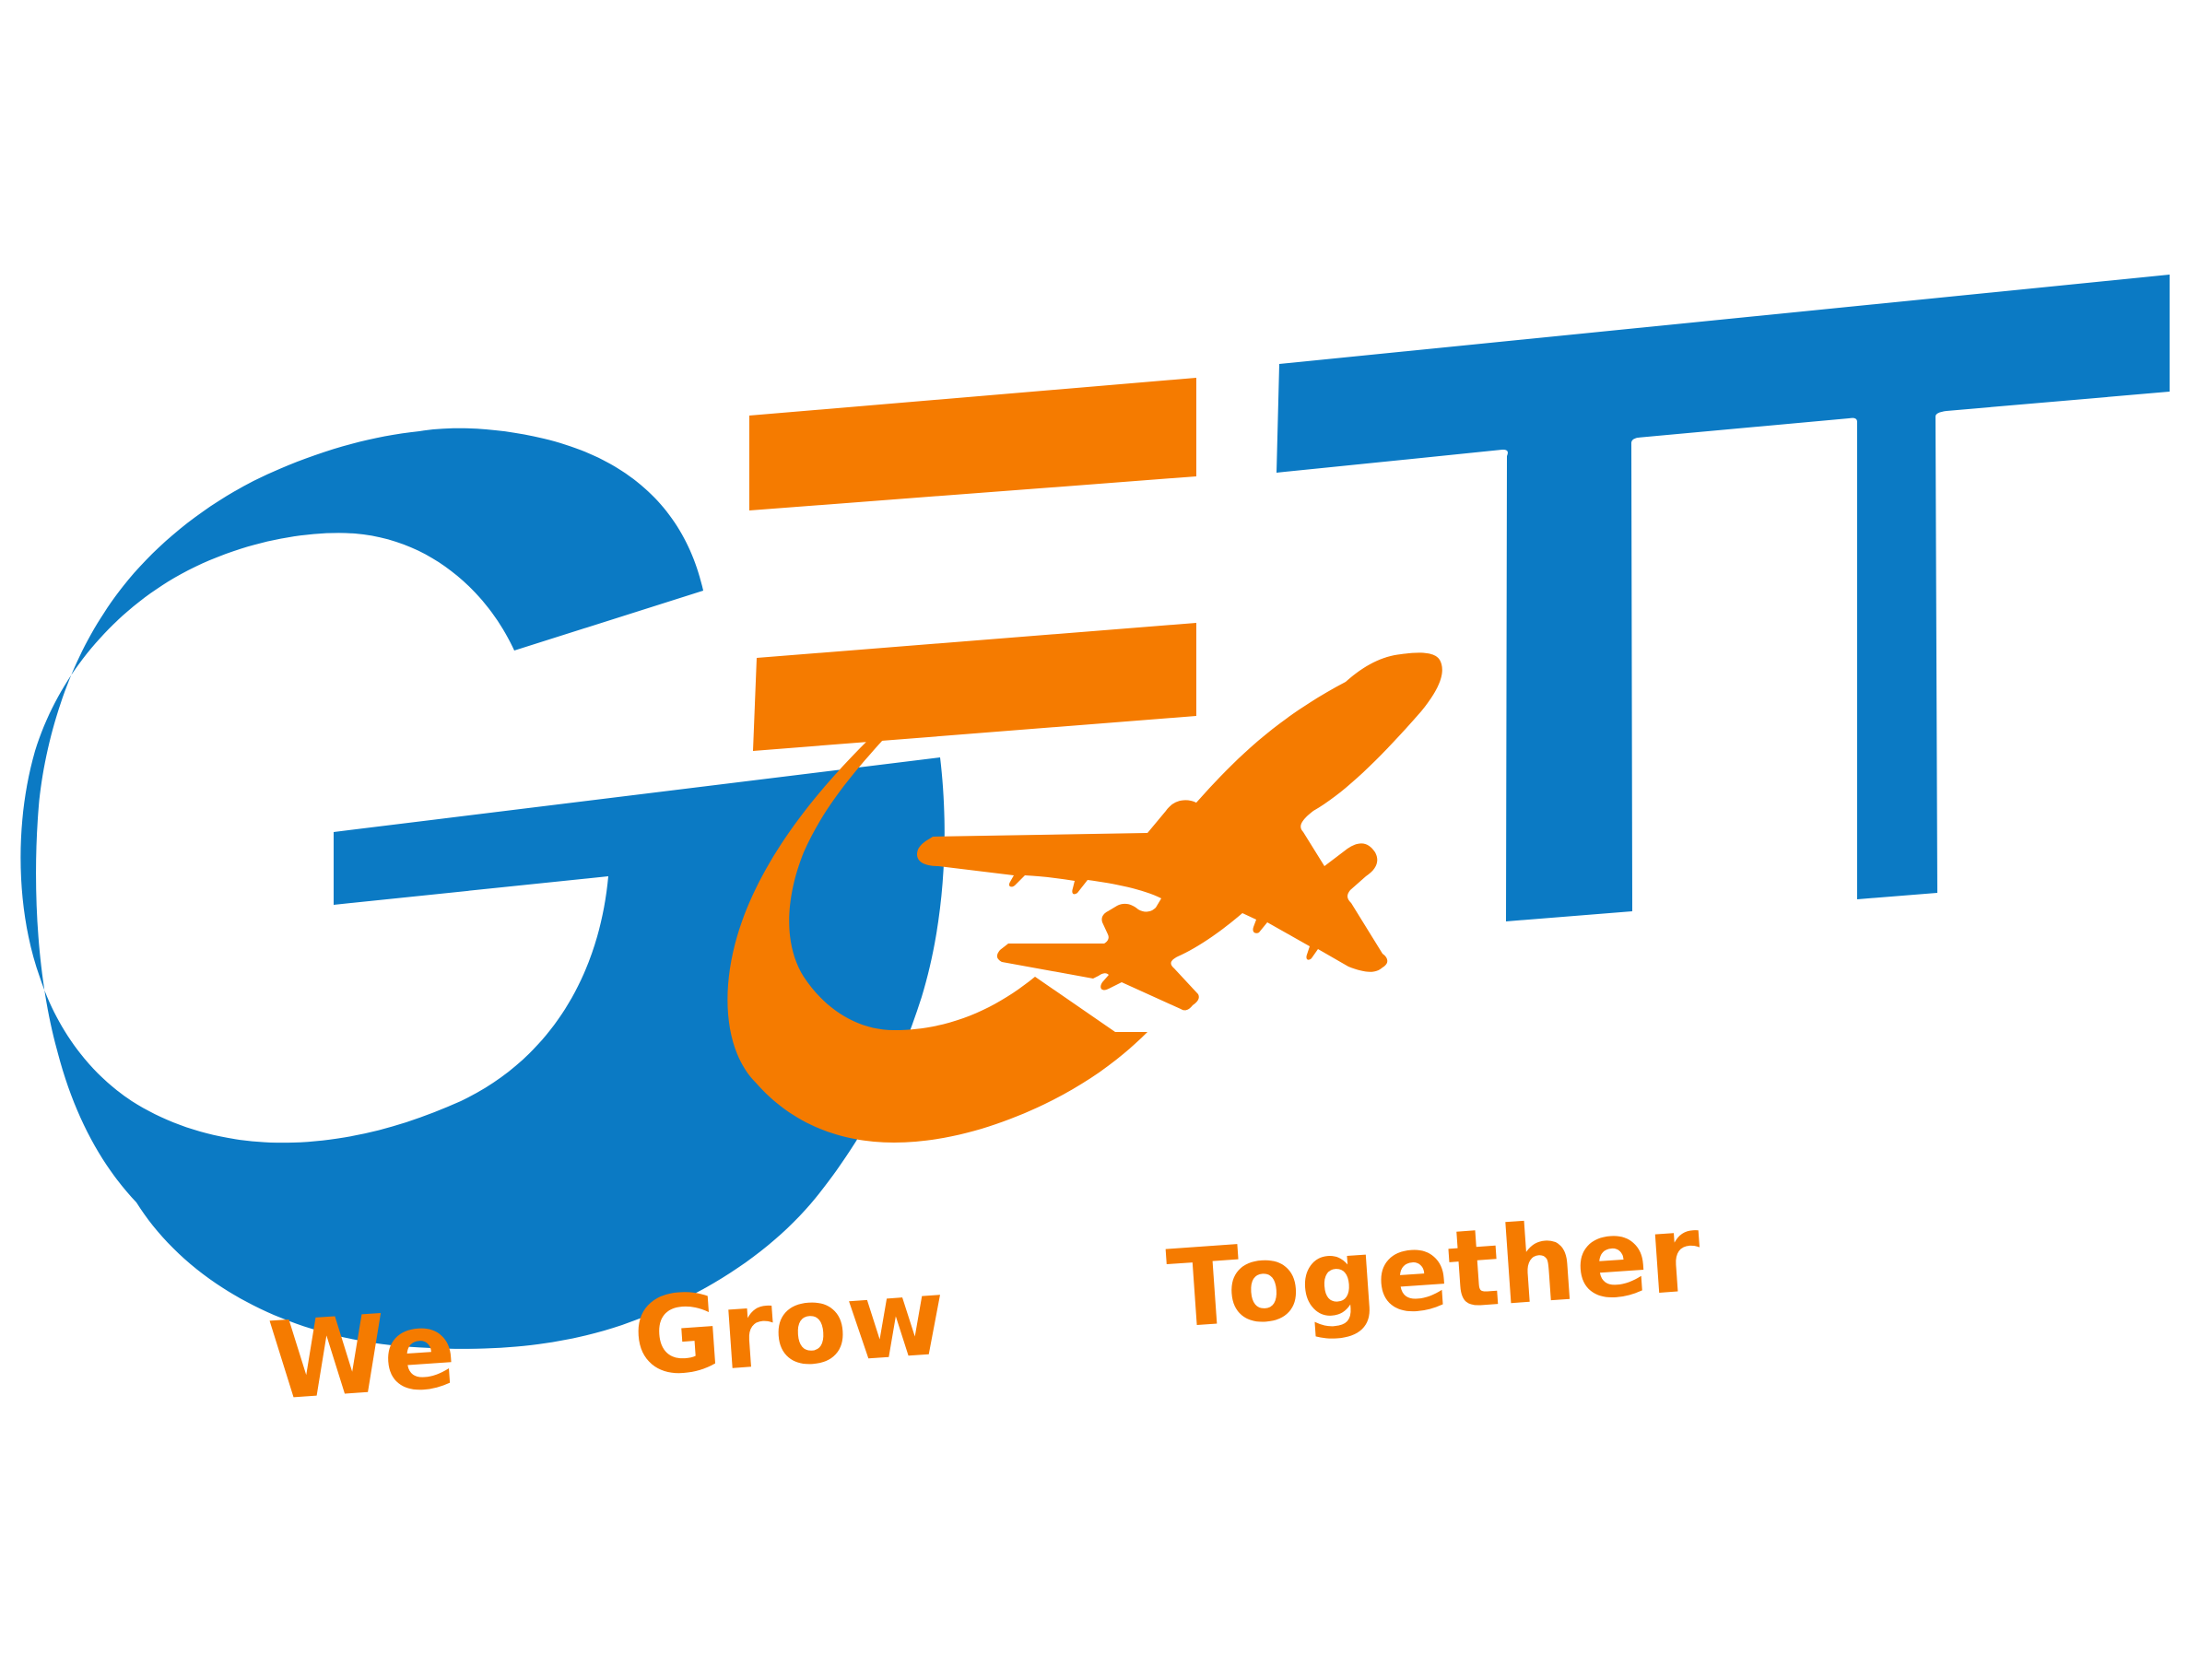 The width and height of the screenshot is (2212, 1665). What do you see at coordinates (937, 941) in the screenshot?
I see `e-swoosh` at bounding box center [937, 941].